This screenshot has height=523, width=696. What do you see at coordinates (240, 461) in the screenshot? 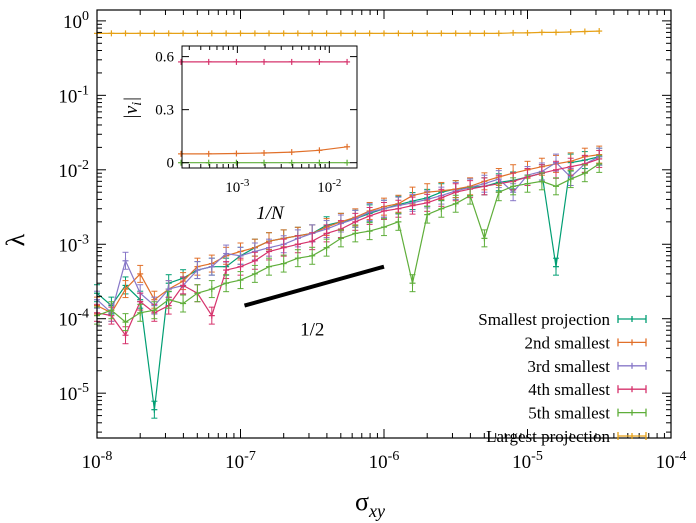
I see `x-tick-label: 10⁻⁷` at bounding box center [240, 461].